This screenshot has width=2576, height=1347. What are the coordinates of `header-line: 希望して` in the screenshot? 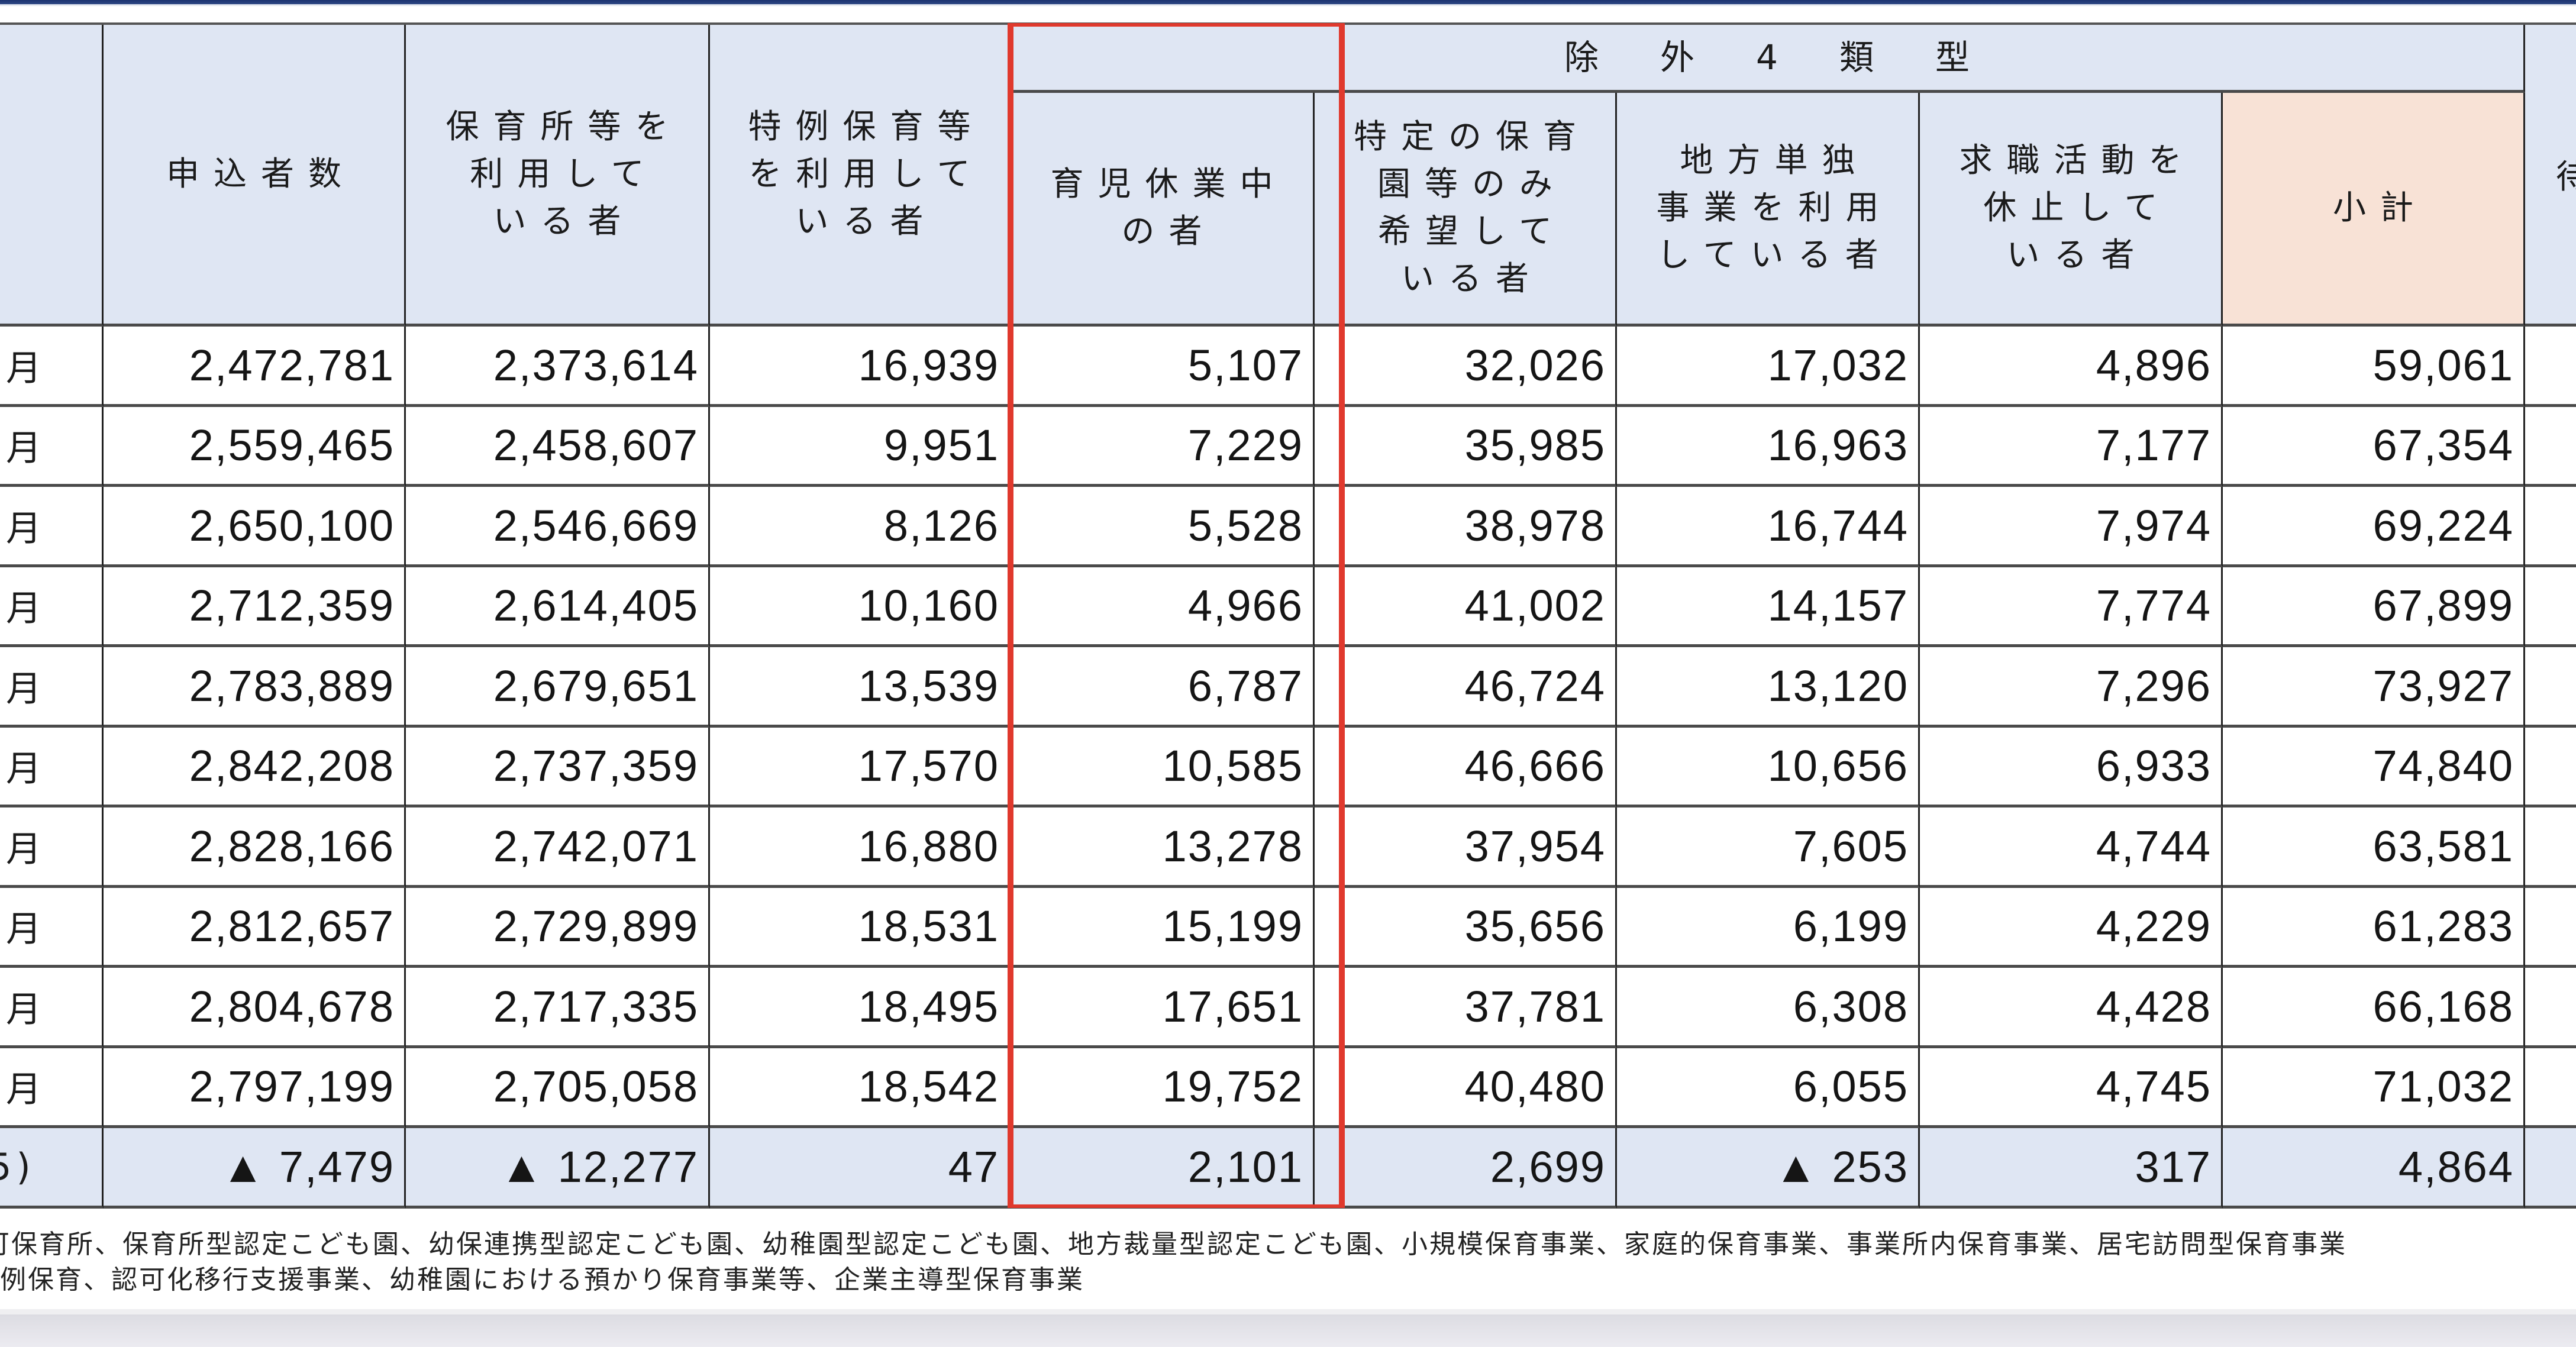 It's located at (1472, 231).